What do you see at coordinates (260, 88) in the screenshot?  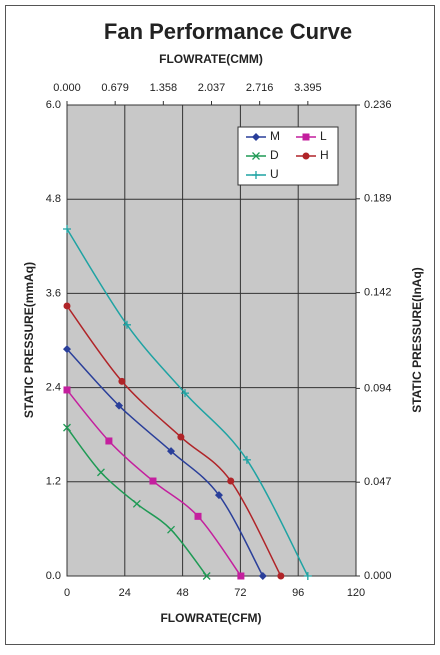 I see `x2-tick-label: 2.716` at bounding box center [260, 88].